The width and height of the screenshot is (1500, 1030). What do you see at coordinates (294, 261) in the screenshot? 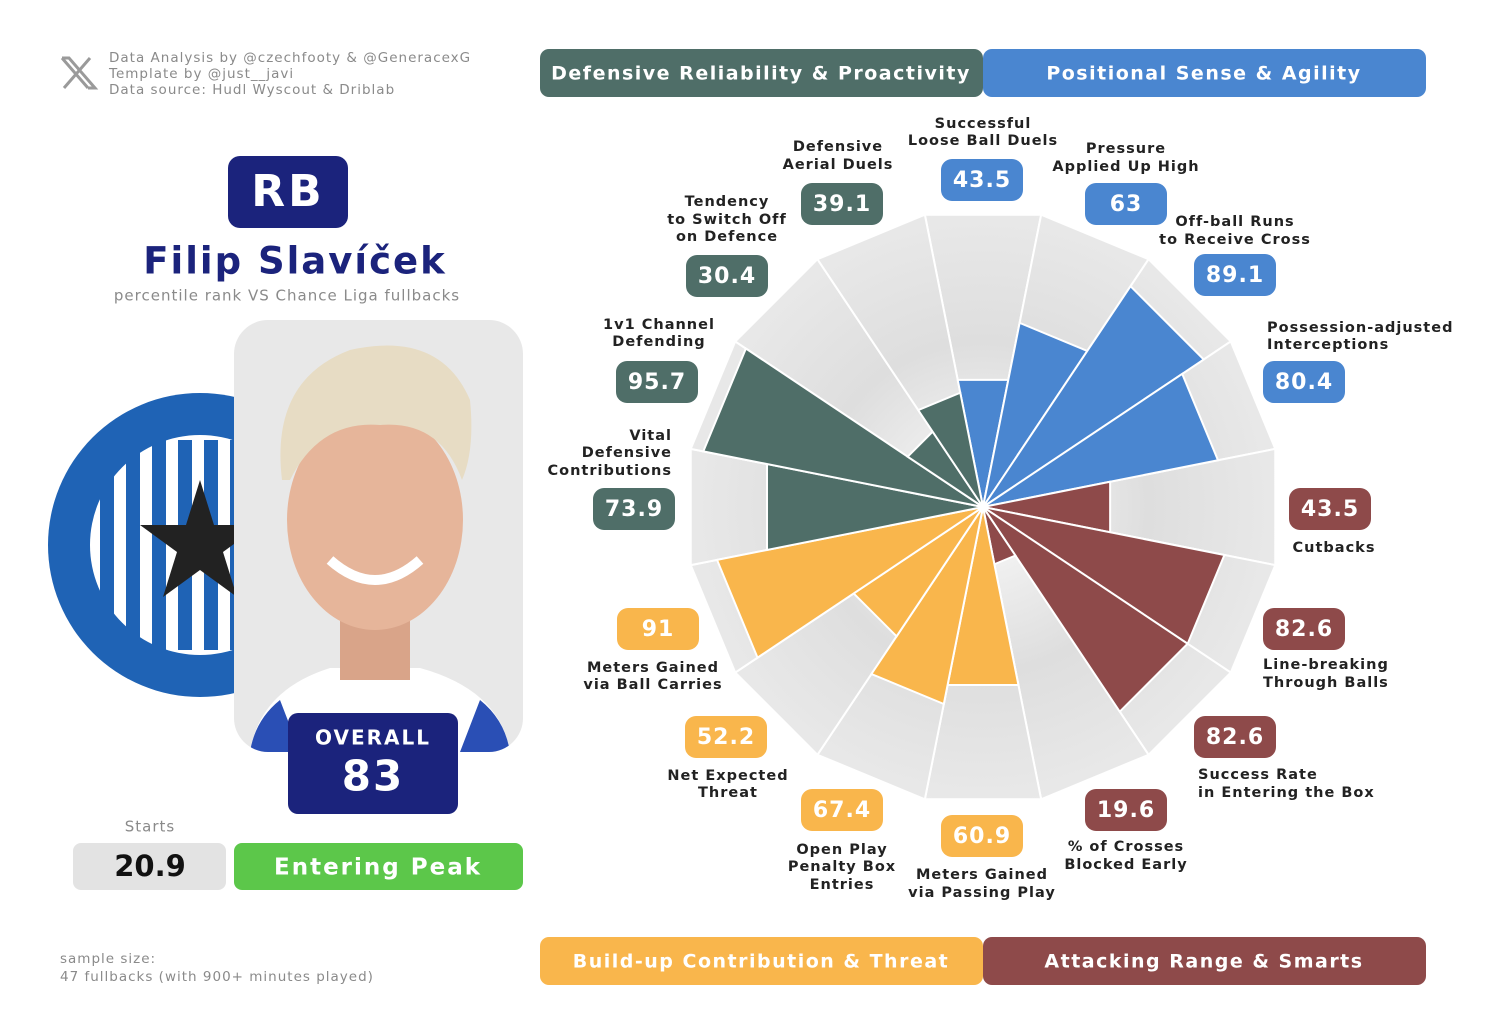
I see `player-name: Filip Slavíček` at bounding box center [294, 261].